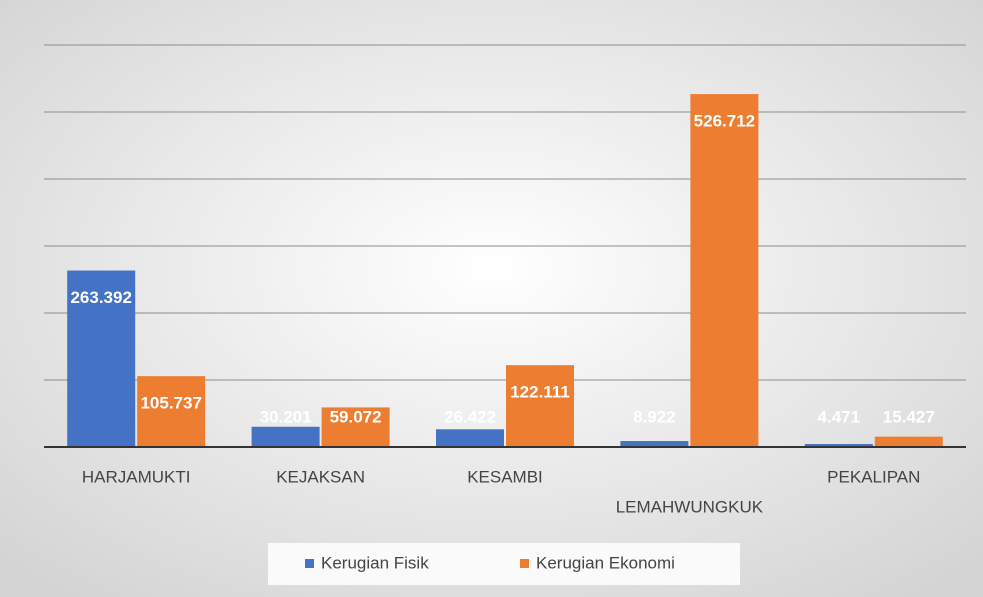  I want to click on x-tick-label: PEKALIPAN, so click(873, 476).